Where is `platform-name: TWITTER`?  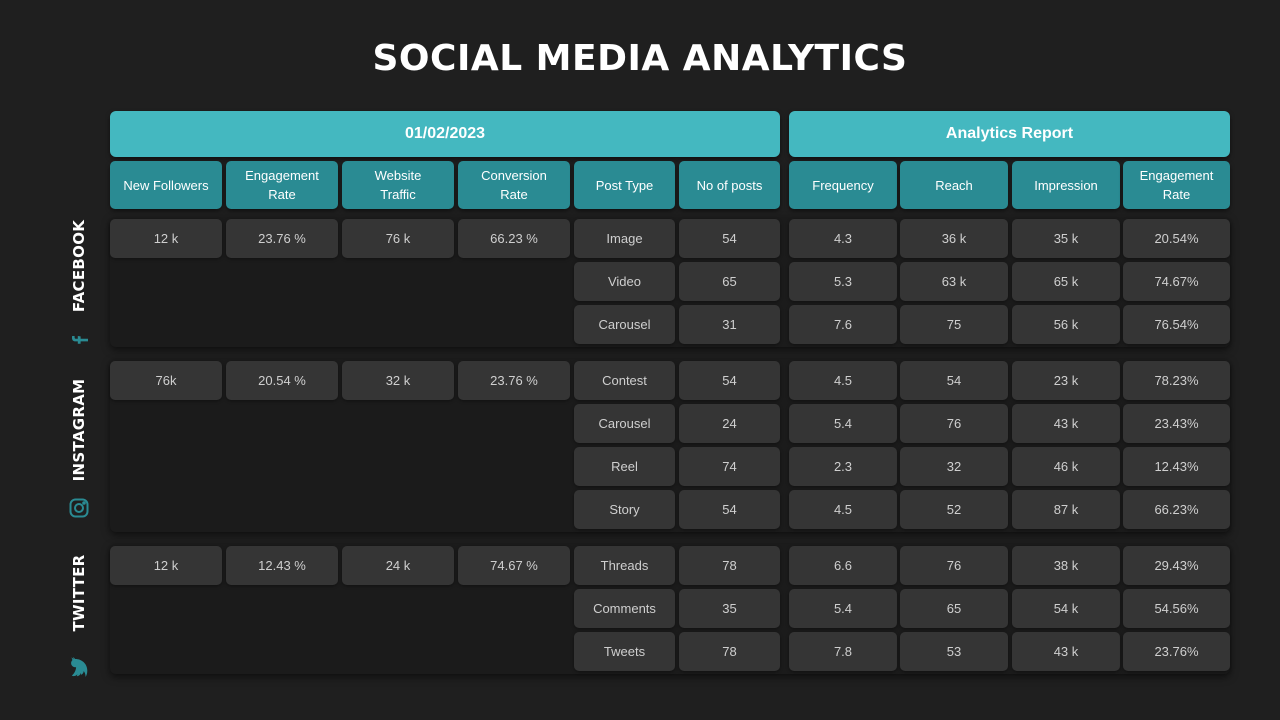 platform-name: TWITTER is located at coordinates (79, 593).